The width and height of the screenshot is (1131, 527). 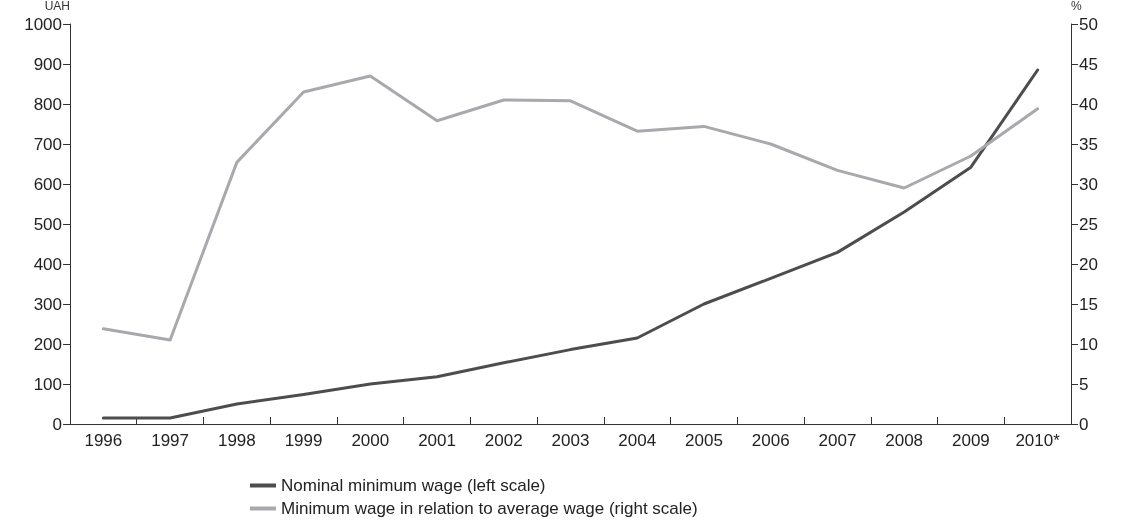 What do you see at coordinates (704, 440) in the screenshot?
I see `x-tick-label: 2005` at bounding box center [704, 440].